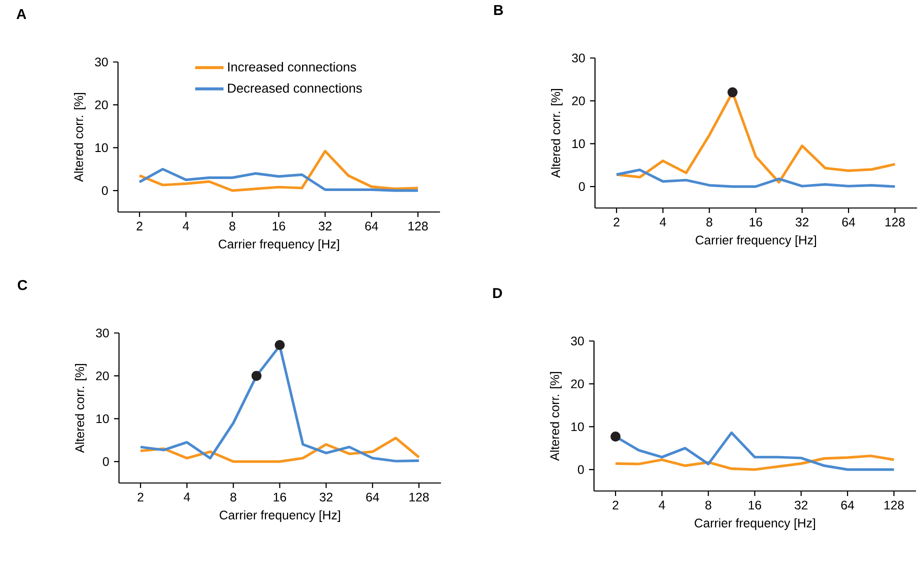 The height and width of the screenshot is (569, 919). I want to click on chart-title: A, so click(21, 14).